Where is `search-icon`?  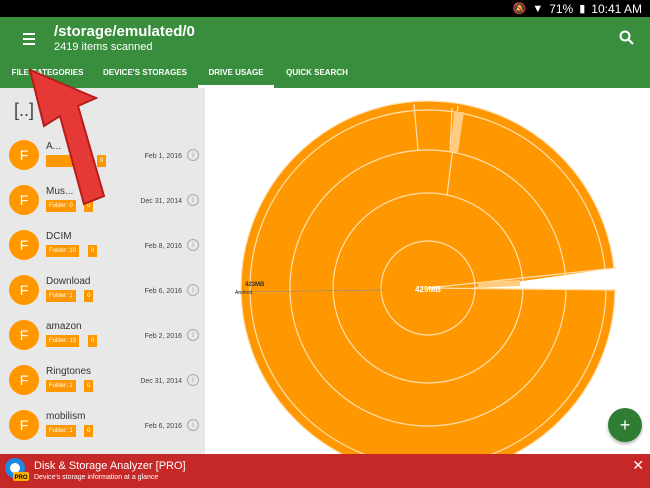
search-icon is located at coordinates (627, 38).